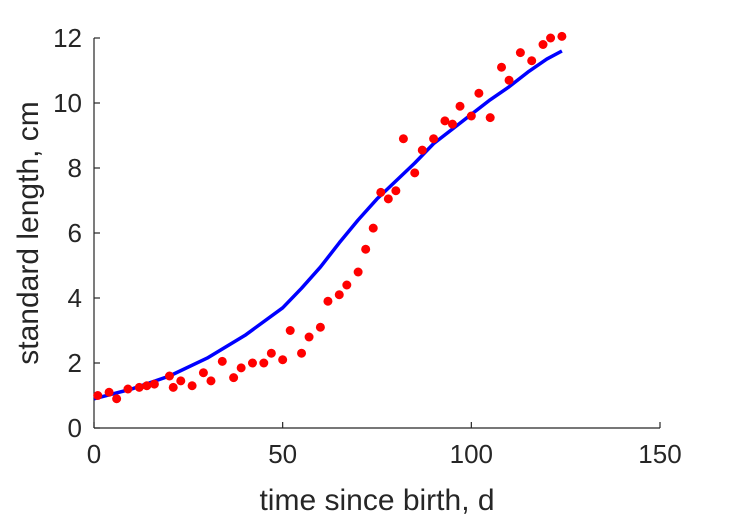 The width and height of the screenshot is (729, 521). What do you see at coordinates (67, 103) in the screenshot?
I see `y-tick-label: 10` at bounding box center [67, 103].